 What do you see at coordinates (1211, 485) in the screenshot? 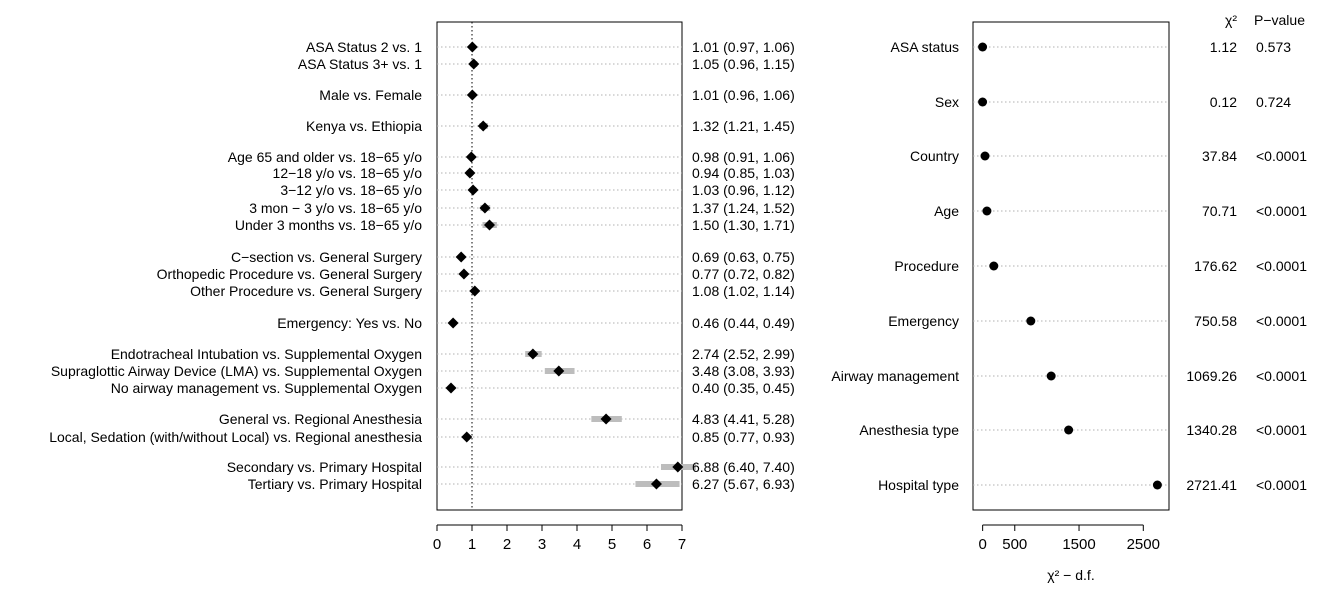
I see `chi-square-value: 2721.41` at bounding box center [1211, 485].